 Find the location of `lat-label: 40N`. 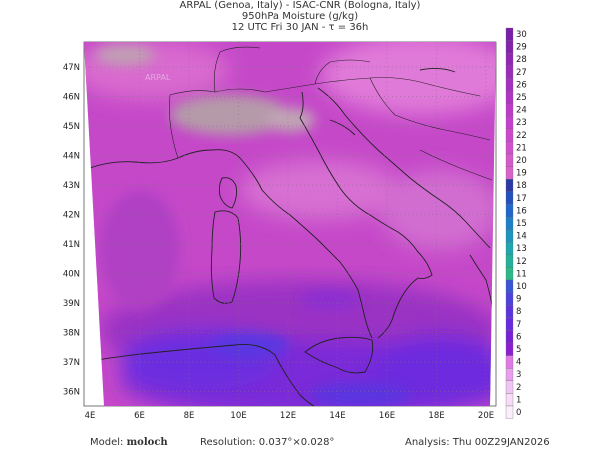

lat-label: 40N is located at coordinates (71, 275).